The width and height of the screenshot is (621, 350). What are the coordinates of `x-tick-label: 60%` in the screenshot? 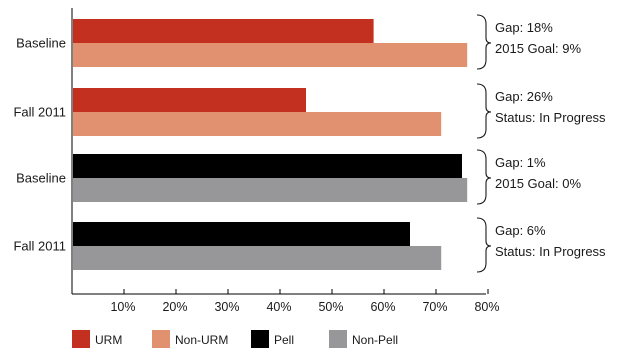 It's located at (382, 307).